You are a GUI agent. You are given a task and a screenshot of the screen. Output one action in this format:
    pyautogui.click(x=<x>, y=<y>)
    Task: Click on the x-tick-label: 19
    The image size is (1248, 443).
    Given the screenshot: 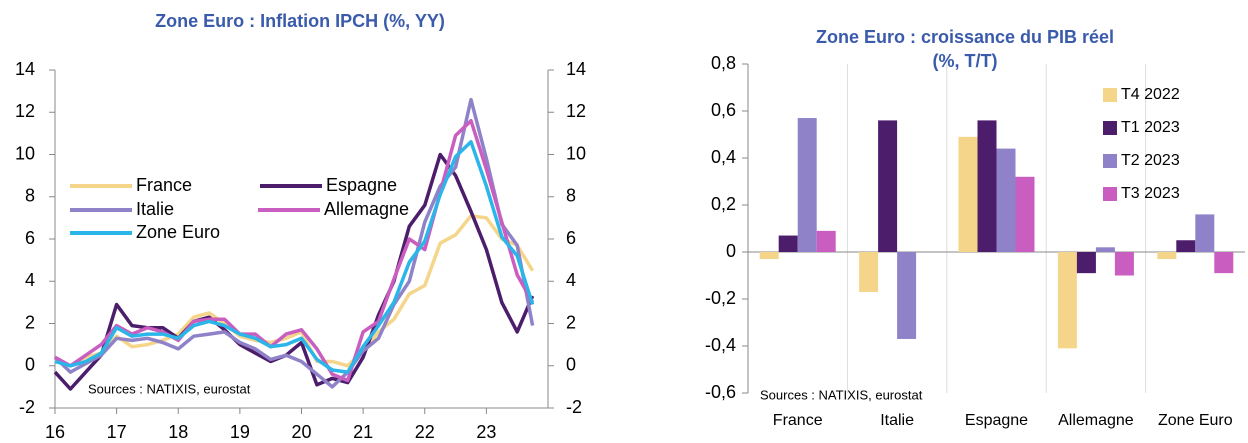 What is the action you would take?
    pyautogui.click(x=240, y=432)
    